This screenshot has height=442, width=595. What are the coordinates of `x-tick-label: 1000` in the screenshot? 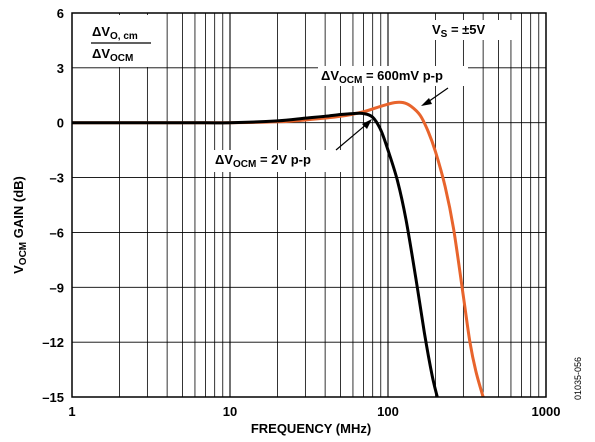 It's located at (546, 411).